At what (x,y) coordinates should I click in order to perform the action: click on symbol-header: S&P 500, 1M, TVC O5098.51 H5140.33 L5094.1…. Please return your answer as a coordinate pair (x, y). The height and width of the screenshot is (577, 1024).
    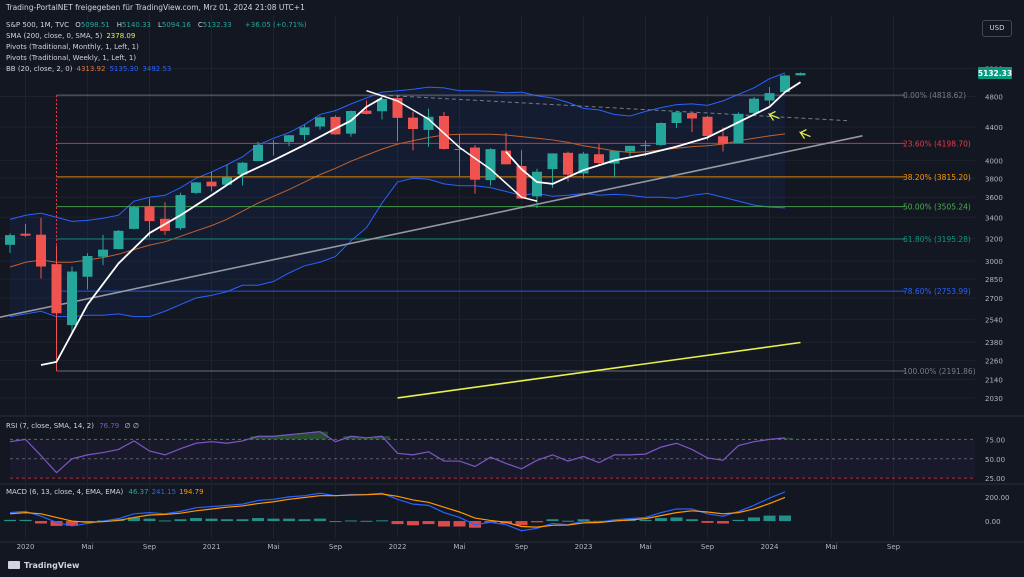
    Looking at the image, I should click on (158, 25).